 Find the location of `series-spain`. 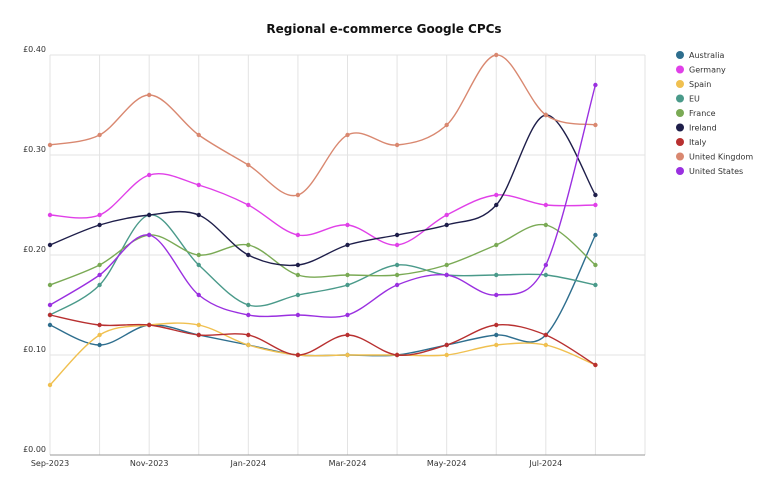

series-spain is located at coordinates (322, 355).